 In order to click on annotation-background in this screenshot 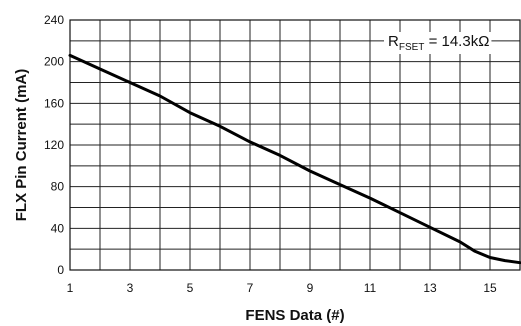, I will do `click(438, 43)`.